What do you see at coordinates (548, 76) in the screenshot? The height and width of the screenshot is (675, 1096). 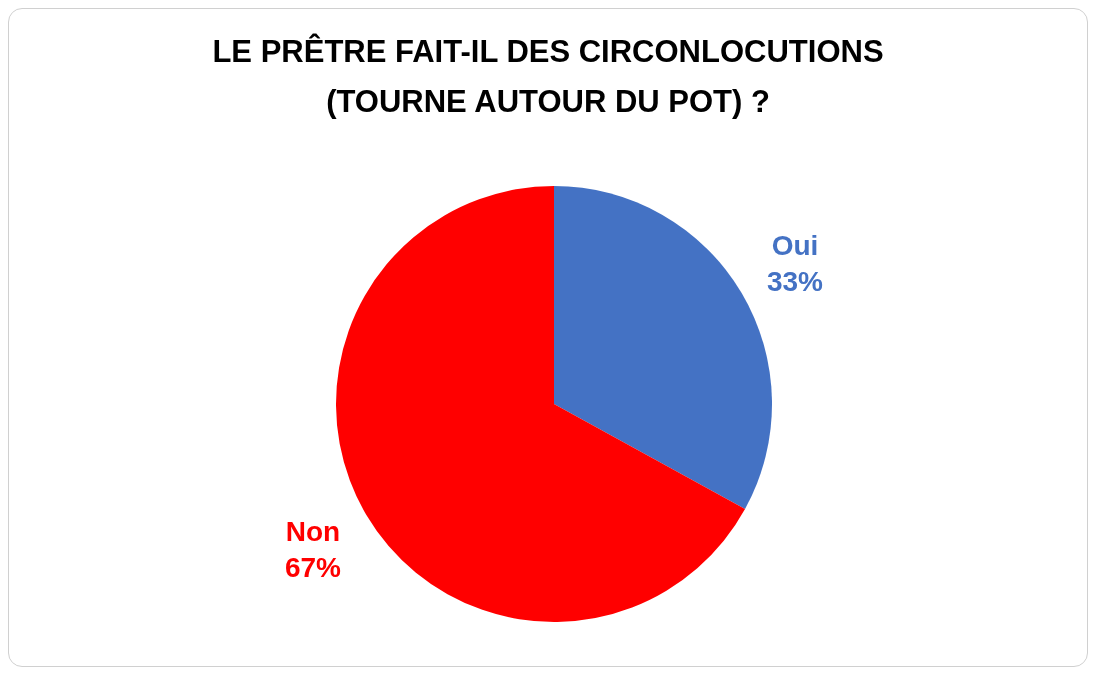 I see `chart-title: LE PRÊTRE FAIT-IL DES CIRCONLOCUTIONS (TOURNE AUTOUR DU POT) ?` at bounding box center [548, 76].